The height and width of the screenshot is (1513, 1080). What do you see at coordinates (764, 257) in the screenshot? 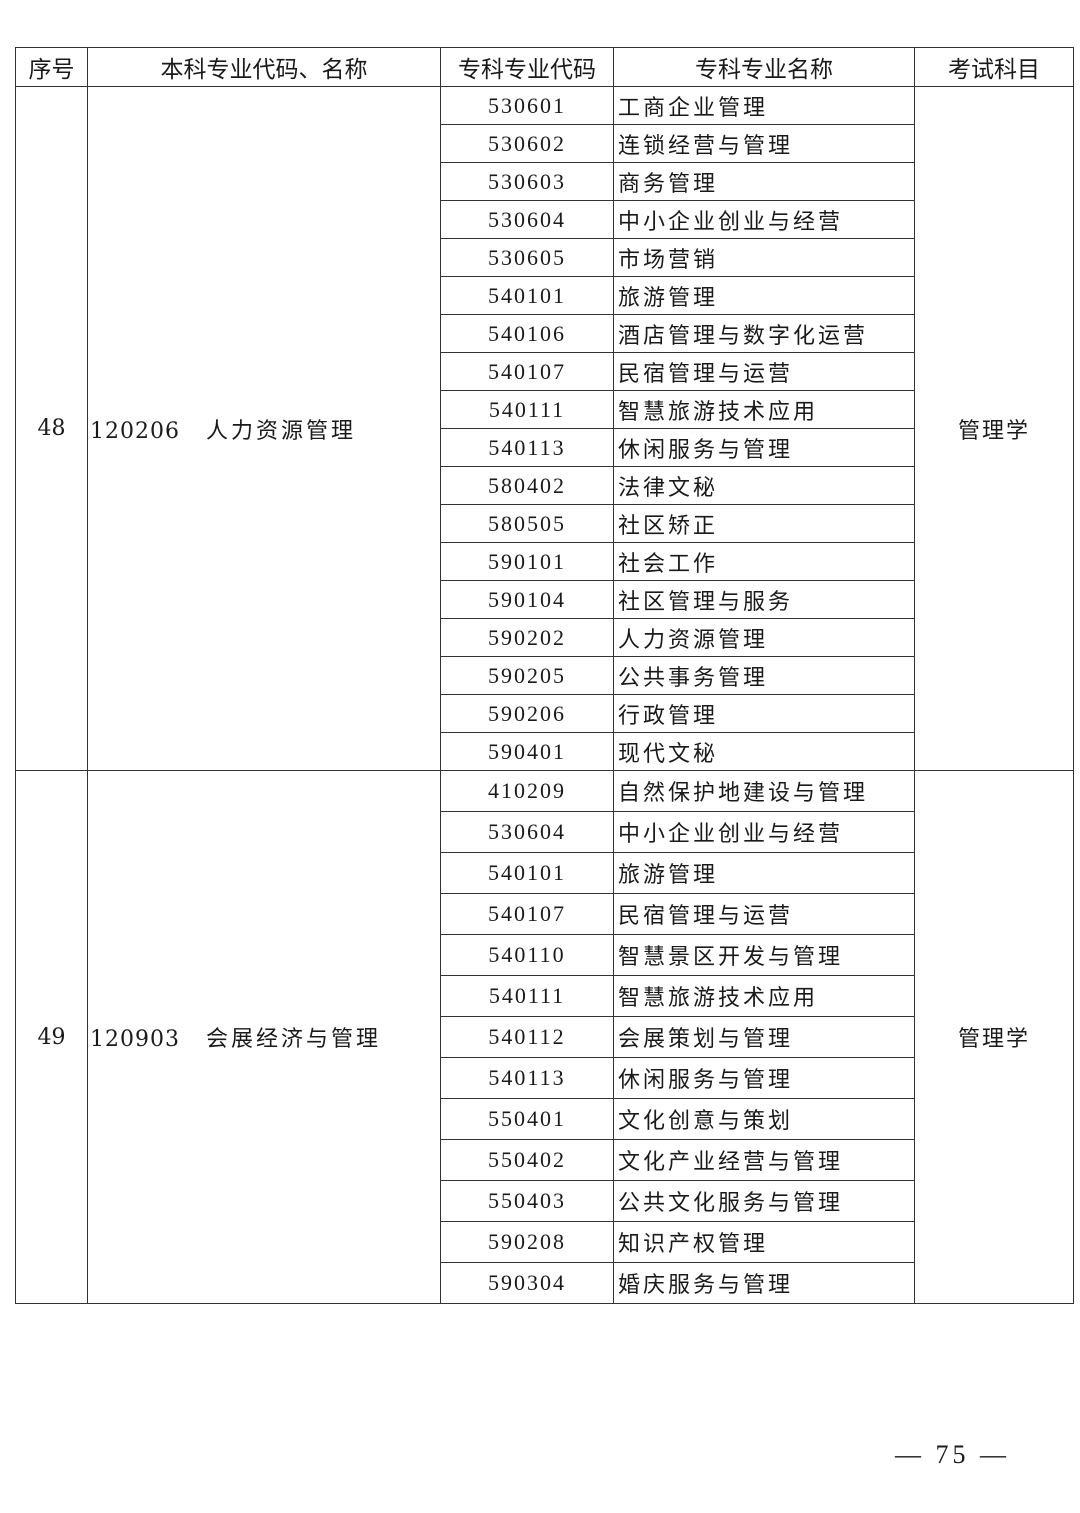
I see `college-name: 市场营销` at bounding box center [764, 257].